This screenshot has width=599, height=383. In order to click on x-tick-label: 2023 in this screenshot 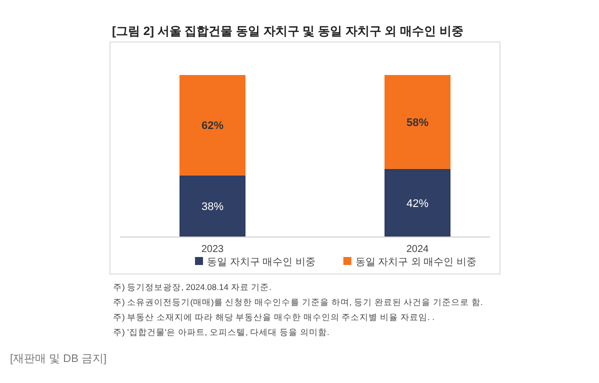, I will do `click(212, 249)`.